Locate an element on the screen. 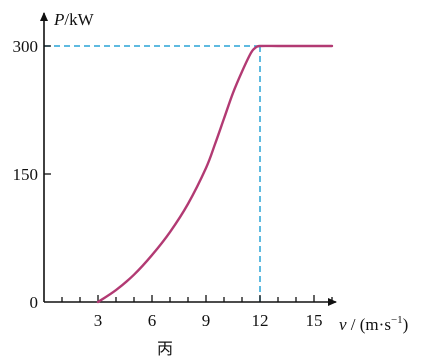 This screenshot has height=360, width=428. x-axis-label: v / (m·s−1) is located at coordinates (373, 324).